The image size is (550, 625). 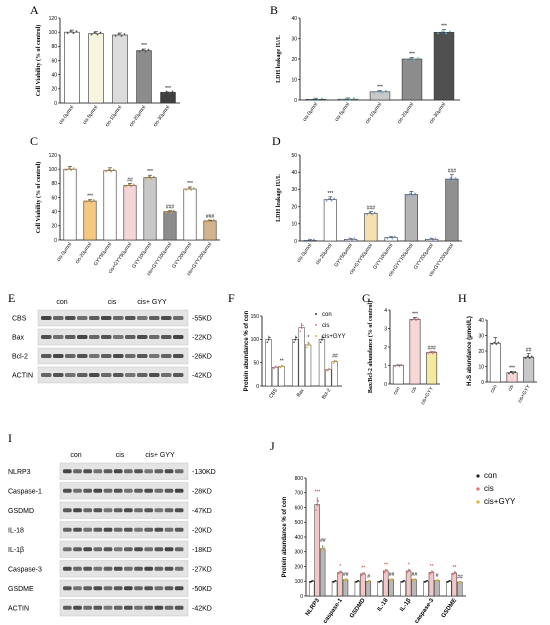 I want to click on y-tick-label: 100, so click(x=53, y=170).